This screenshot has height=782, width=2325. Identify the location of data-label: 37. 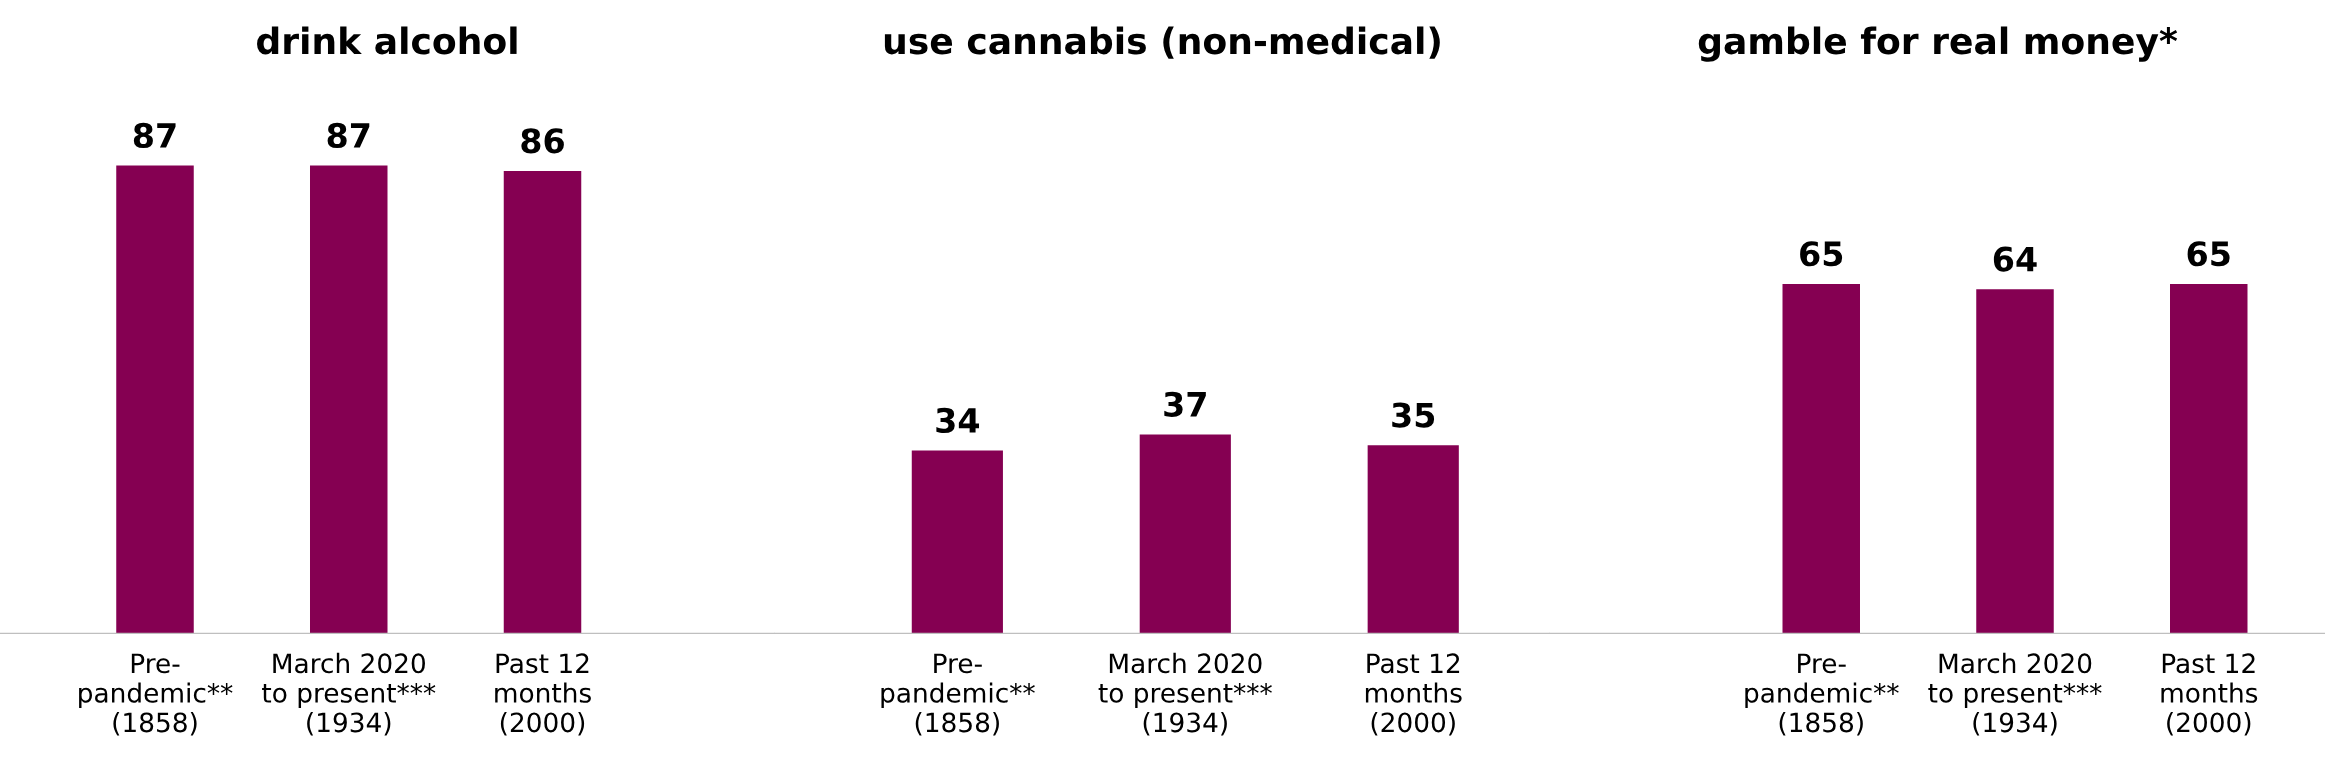
(1185, 404).